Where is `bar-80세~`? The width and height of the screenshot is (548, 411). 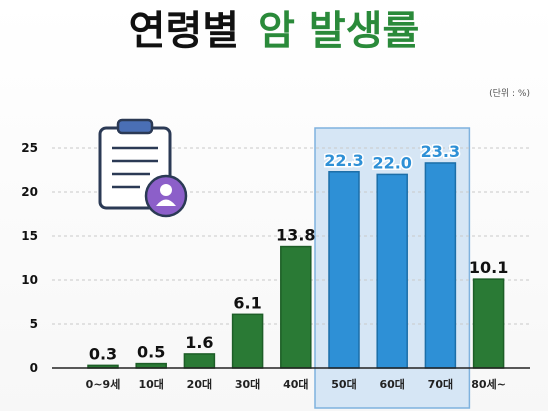 bar-80세~ is located at coordinates (488, 323).